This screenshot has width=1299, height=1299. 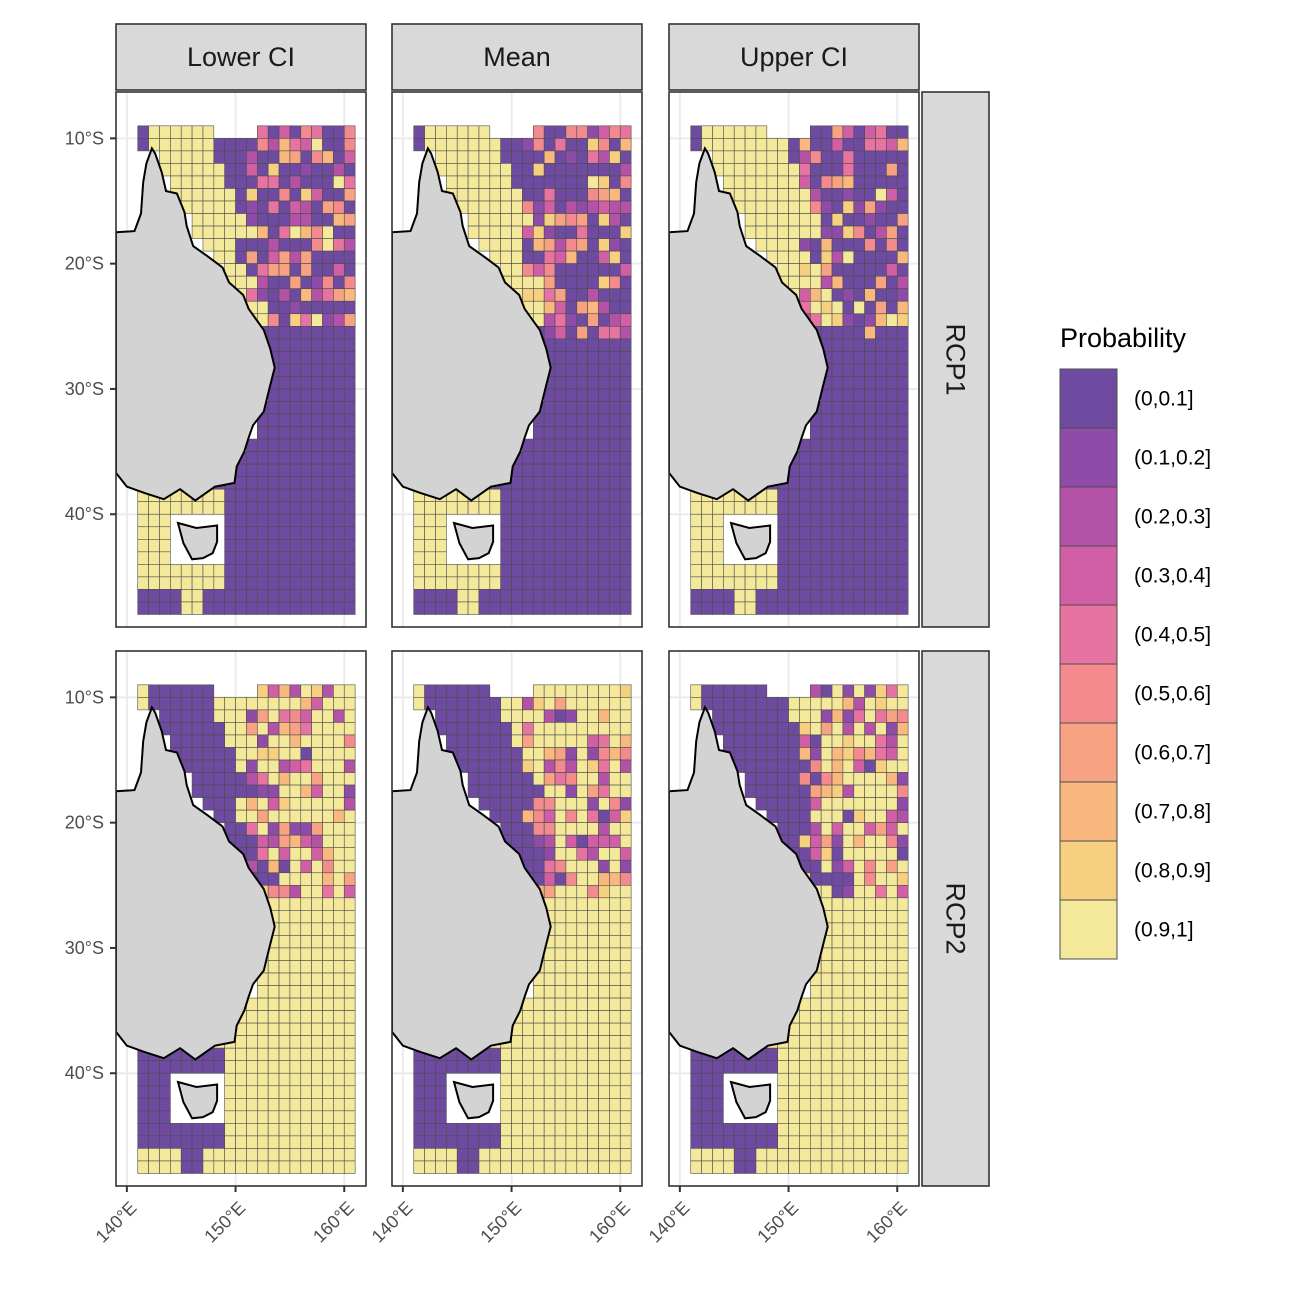 What do you see at coordinates (956, 918) in the screenshot?
I see `row-strip-label: RCP2` at bounding box center [956, 918].